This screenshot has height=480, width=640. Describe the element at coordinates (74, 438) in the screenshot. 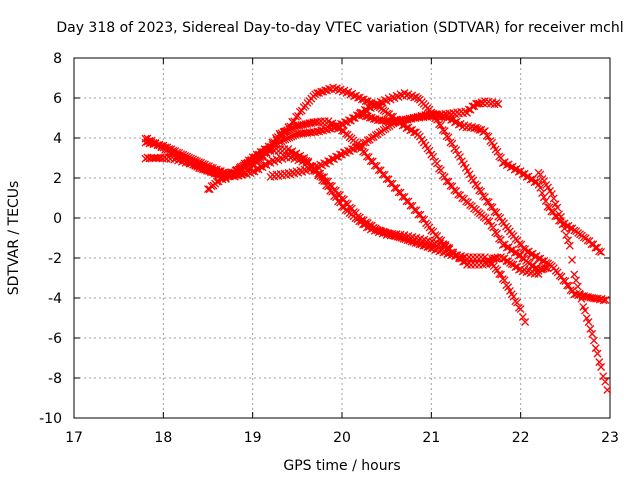

I see `x-tick-label: 17` at that location.